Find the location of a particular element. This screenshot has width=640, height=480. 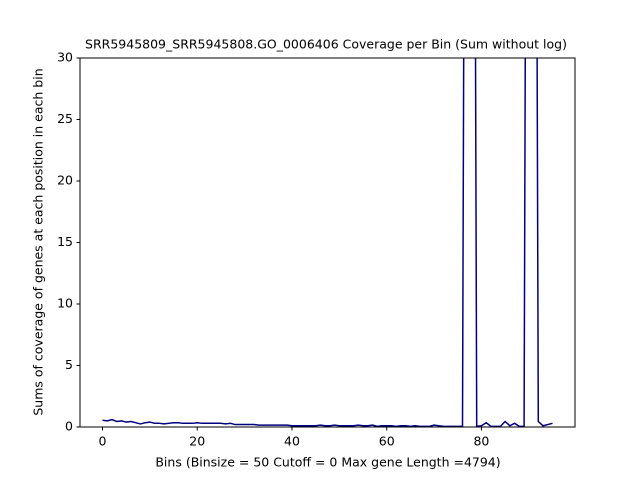

y-tick-label: 20 is located at coordinates (65, 180).